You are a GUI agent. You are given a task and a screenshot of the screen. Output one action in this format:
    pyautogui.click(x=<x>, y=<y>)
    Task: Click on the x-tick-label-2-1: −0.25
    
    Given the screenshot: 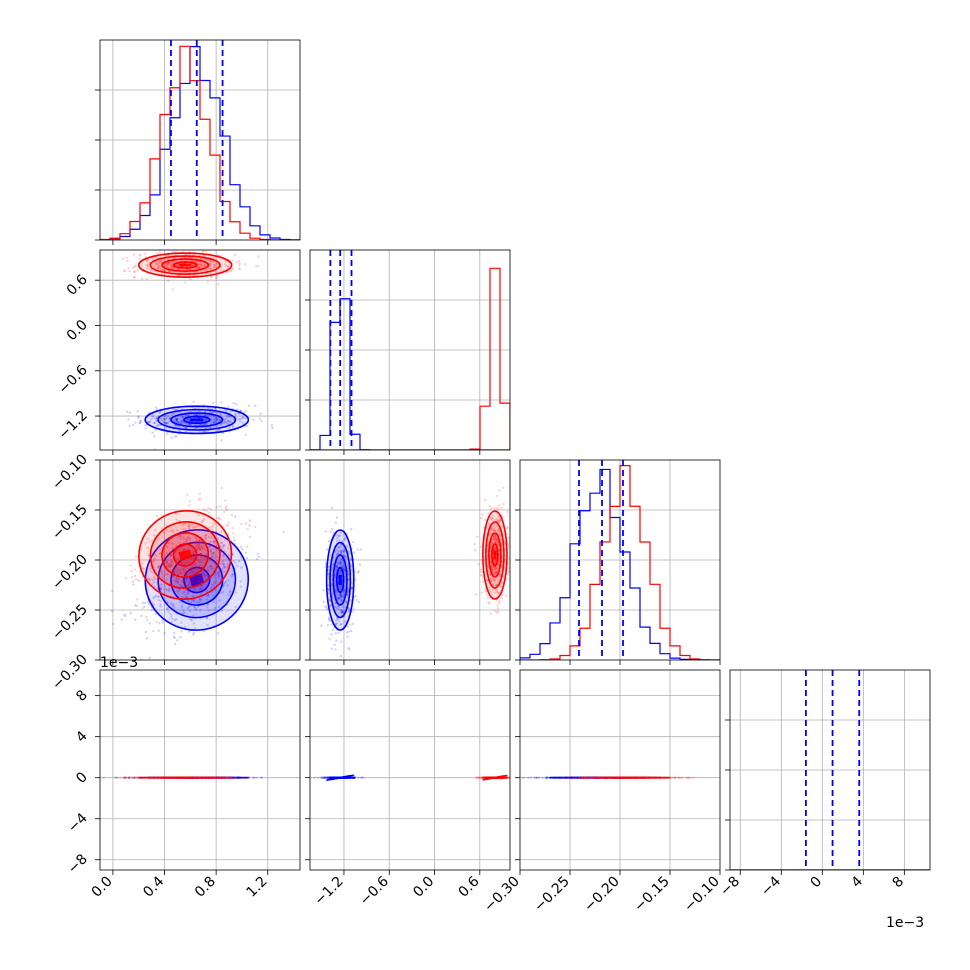 What is the action you would take?
    pyautogui.click(x=552, y=895)
    